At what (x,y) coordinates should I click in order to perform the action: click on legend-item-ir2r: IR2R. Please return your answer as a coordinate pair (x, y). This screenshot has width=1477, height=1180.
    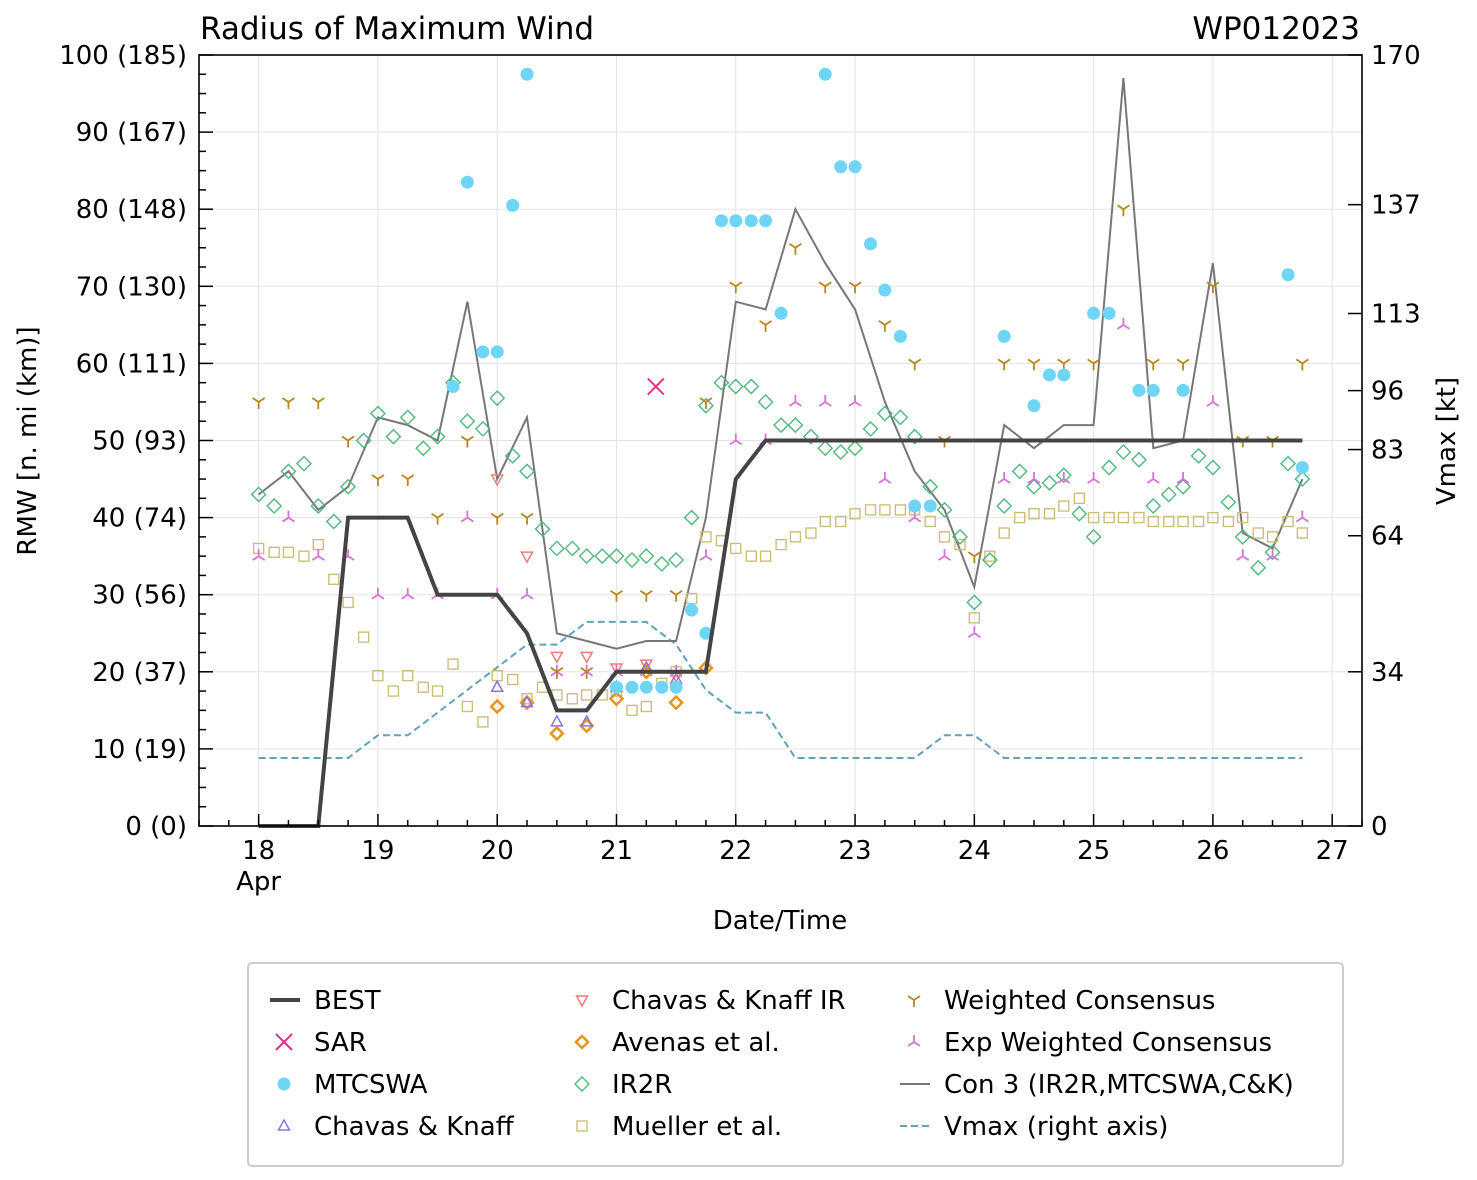
    Looking at the image, I should click on (623, 1085).